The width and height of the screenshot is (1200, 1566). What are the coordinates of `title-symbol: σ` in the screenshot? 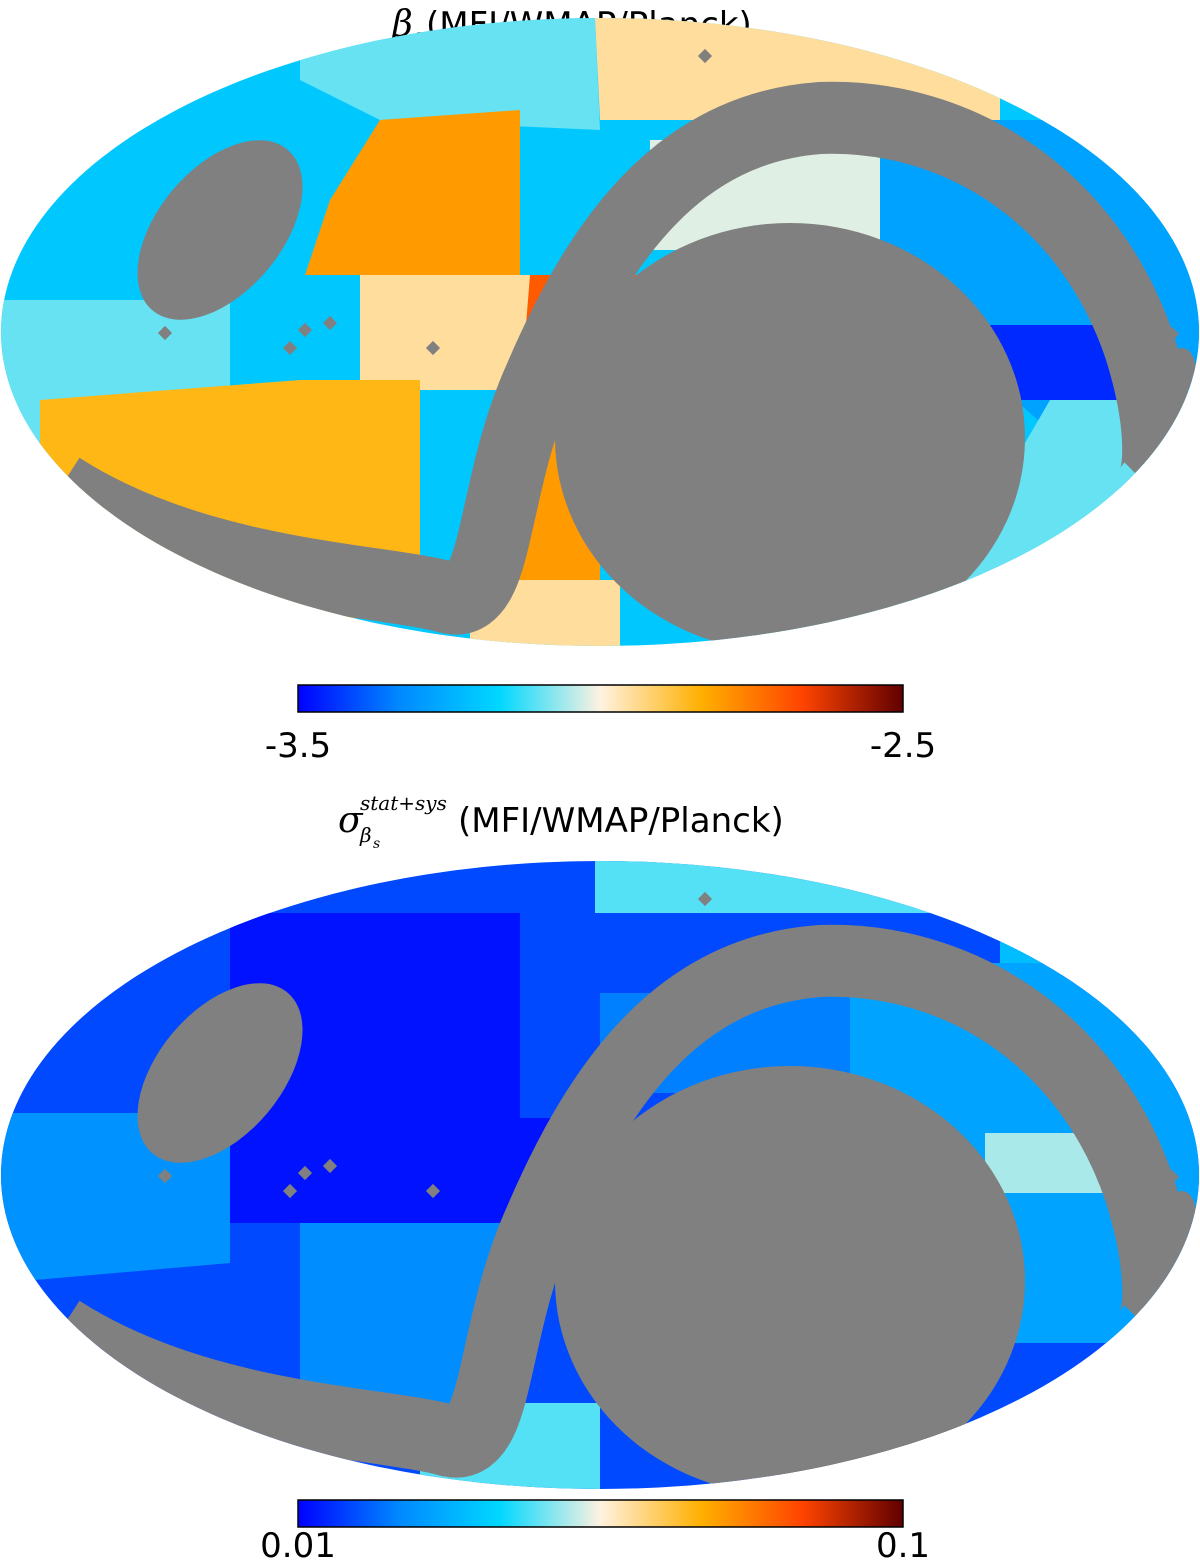 It's located at (351, 820).